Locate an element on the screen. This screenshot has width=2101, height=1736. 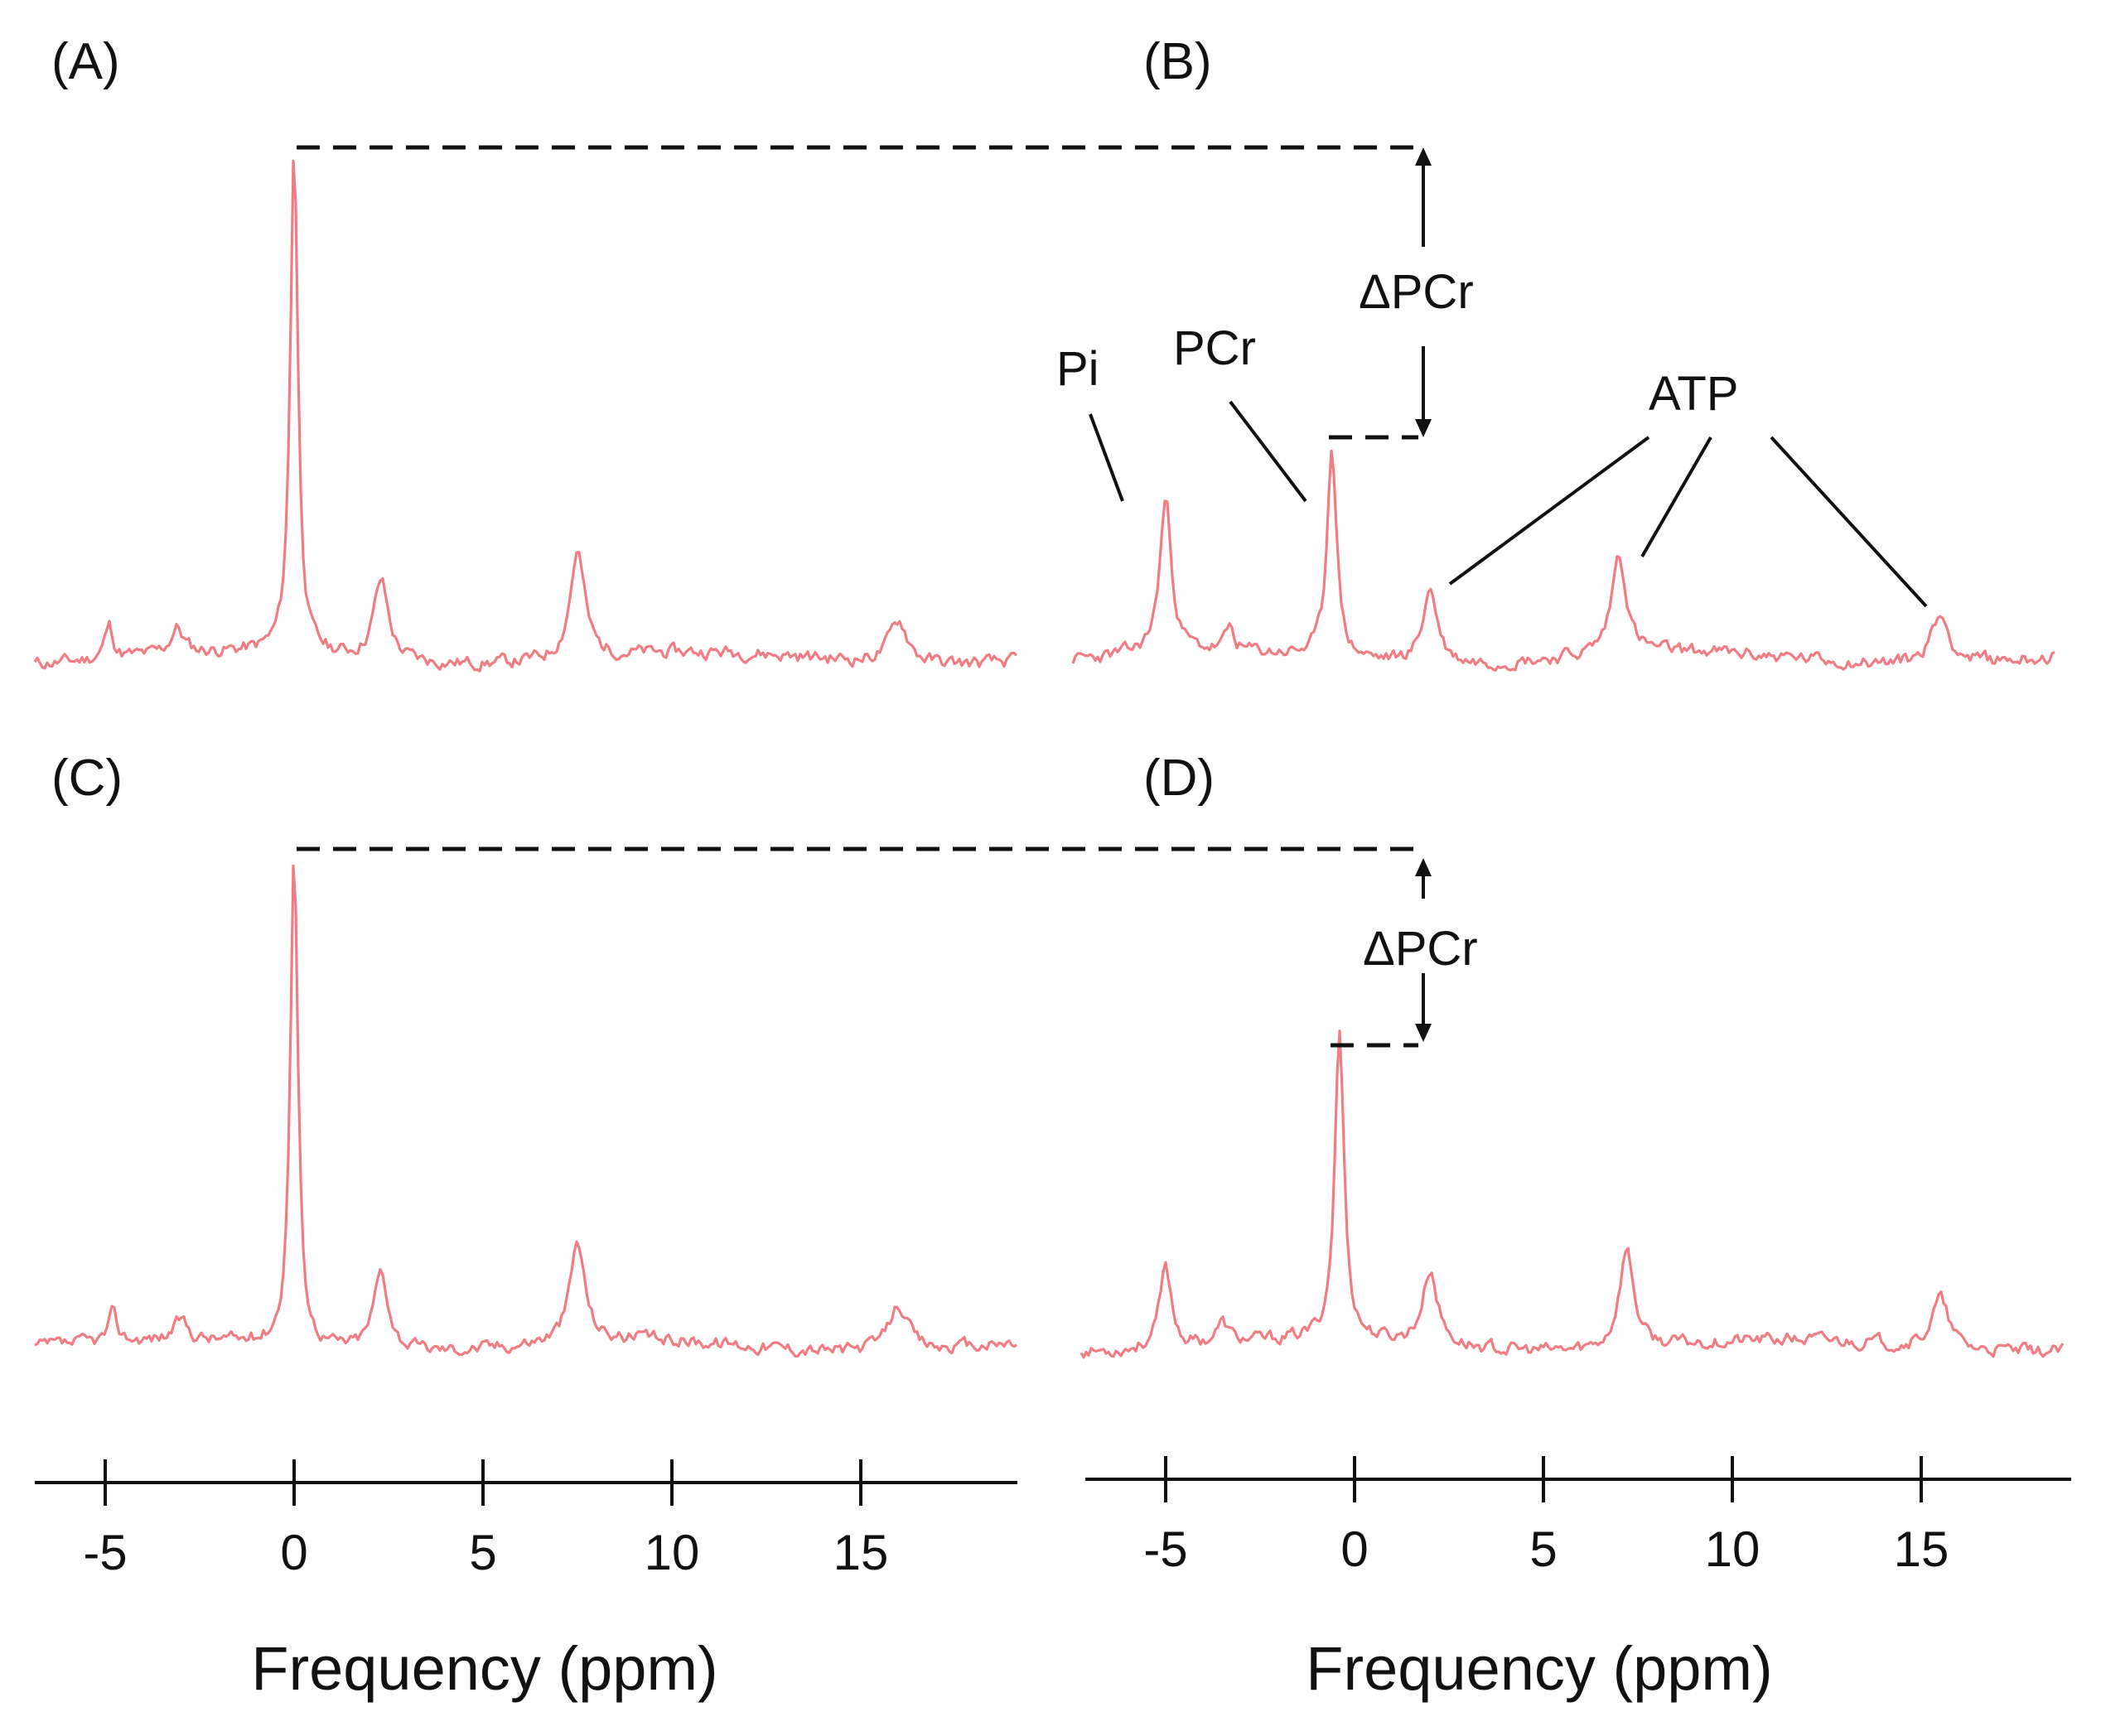
x-axis-right: -5 0 5 10 15 is located at coordinates (1578, 1516).